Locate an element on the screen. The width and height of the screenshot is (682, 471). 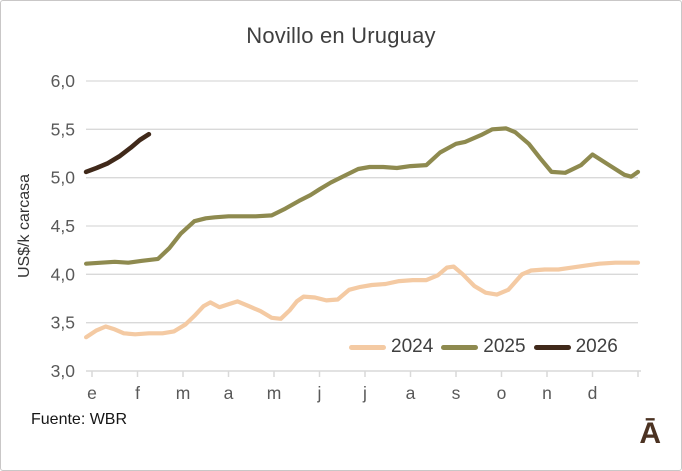
legend-label-2026: 2026 is located at coordinates (596, 346).